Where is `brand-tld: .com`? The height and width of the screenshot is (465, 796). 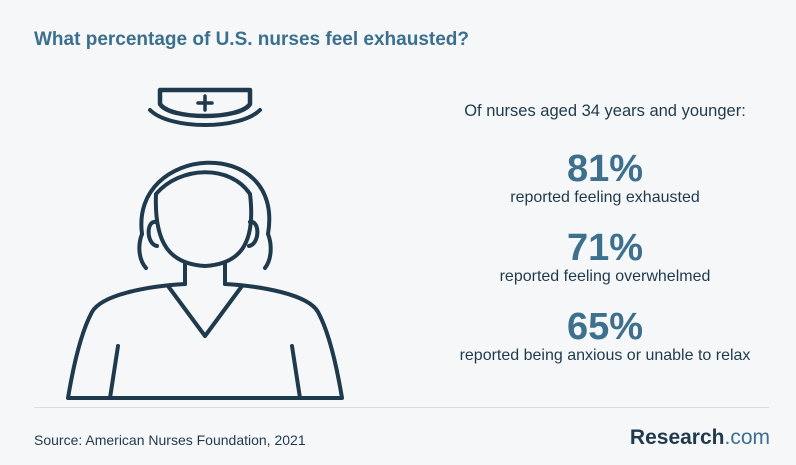
brand-tld: .com is located at coordinates (747, 437).